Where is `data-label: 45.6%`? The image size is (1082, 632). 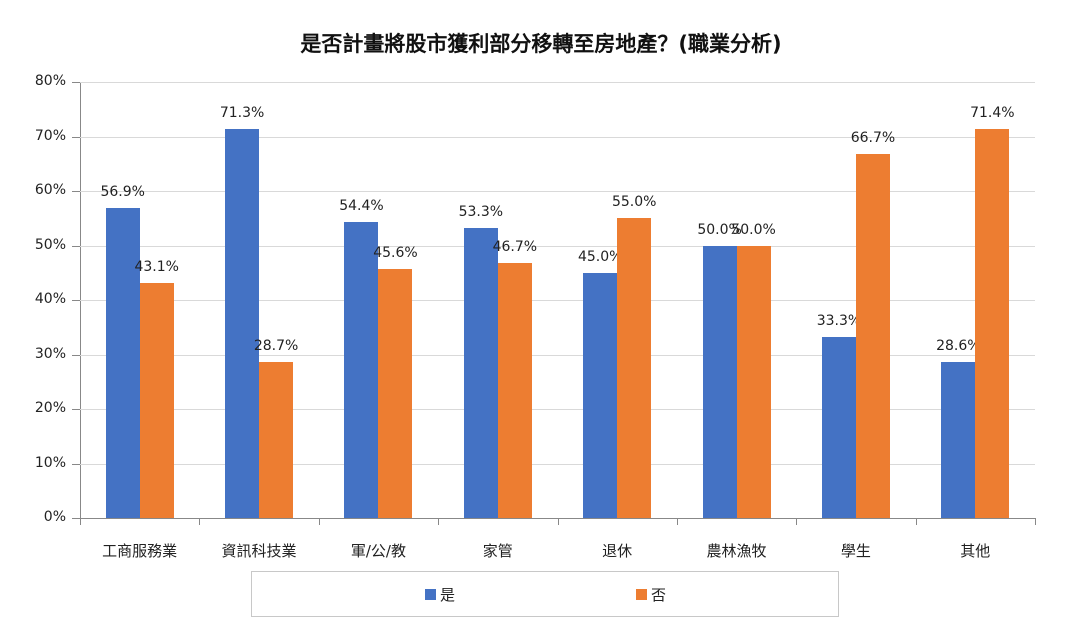 data-label: 45.6% is located at coordinates (395, 253).